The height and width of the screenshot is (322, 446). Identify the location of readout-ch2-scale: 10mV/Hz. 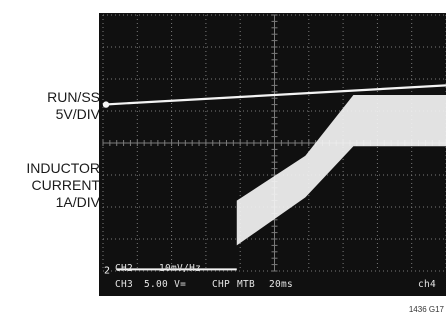
(180, 268).